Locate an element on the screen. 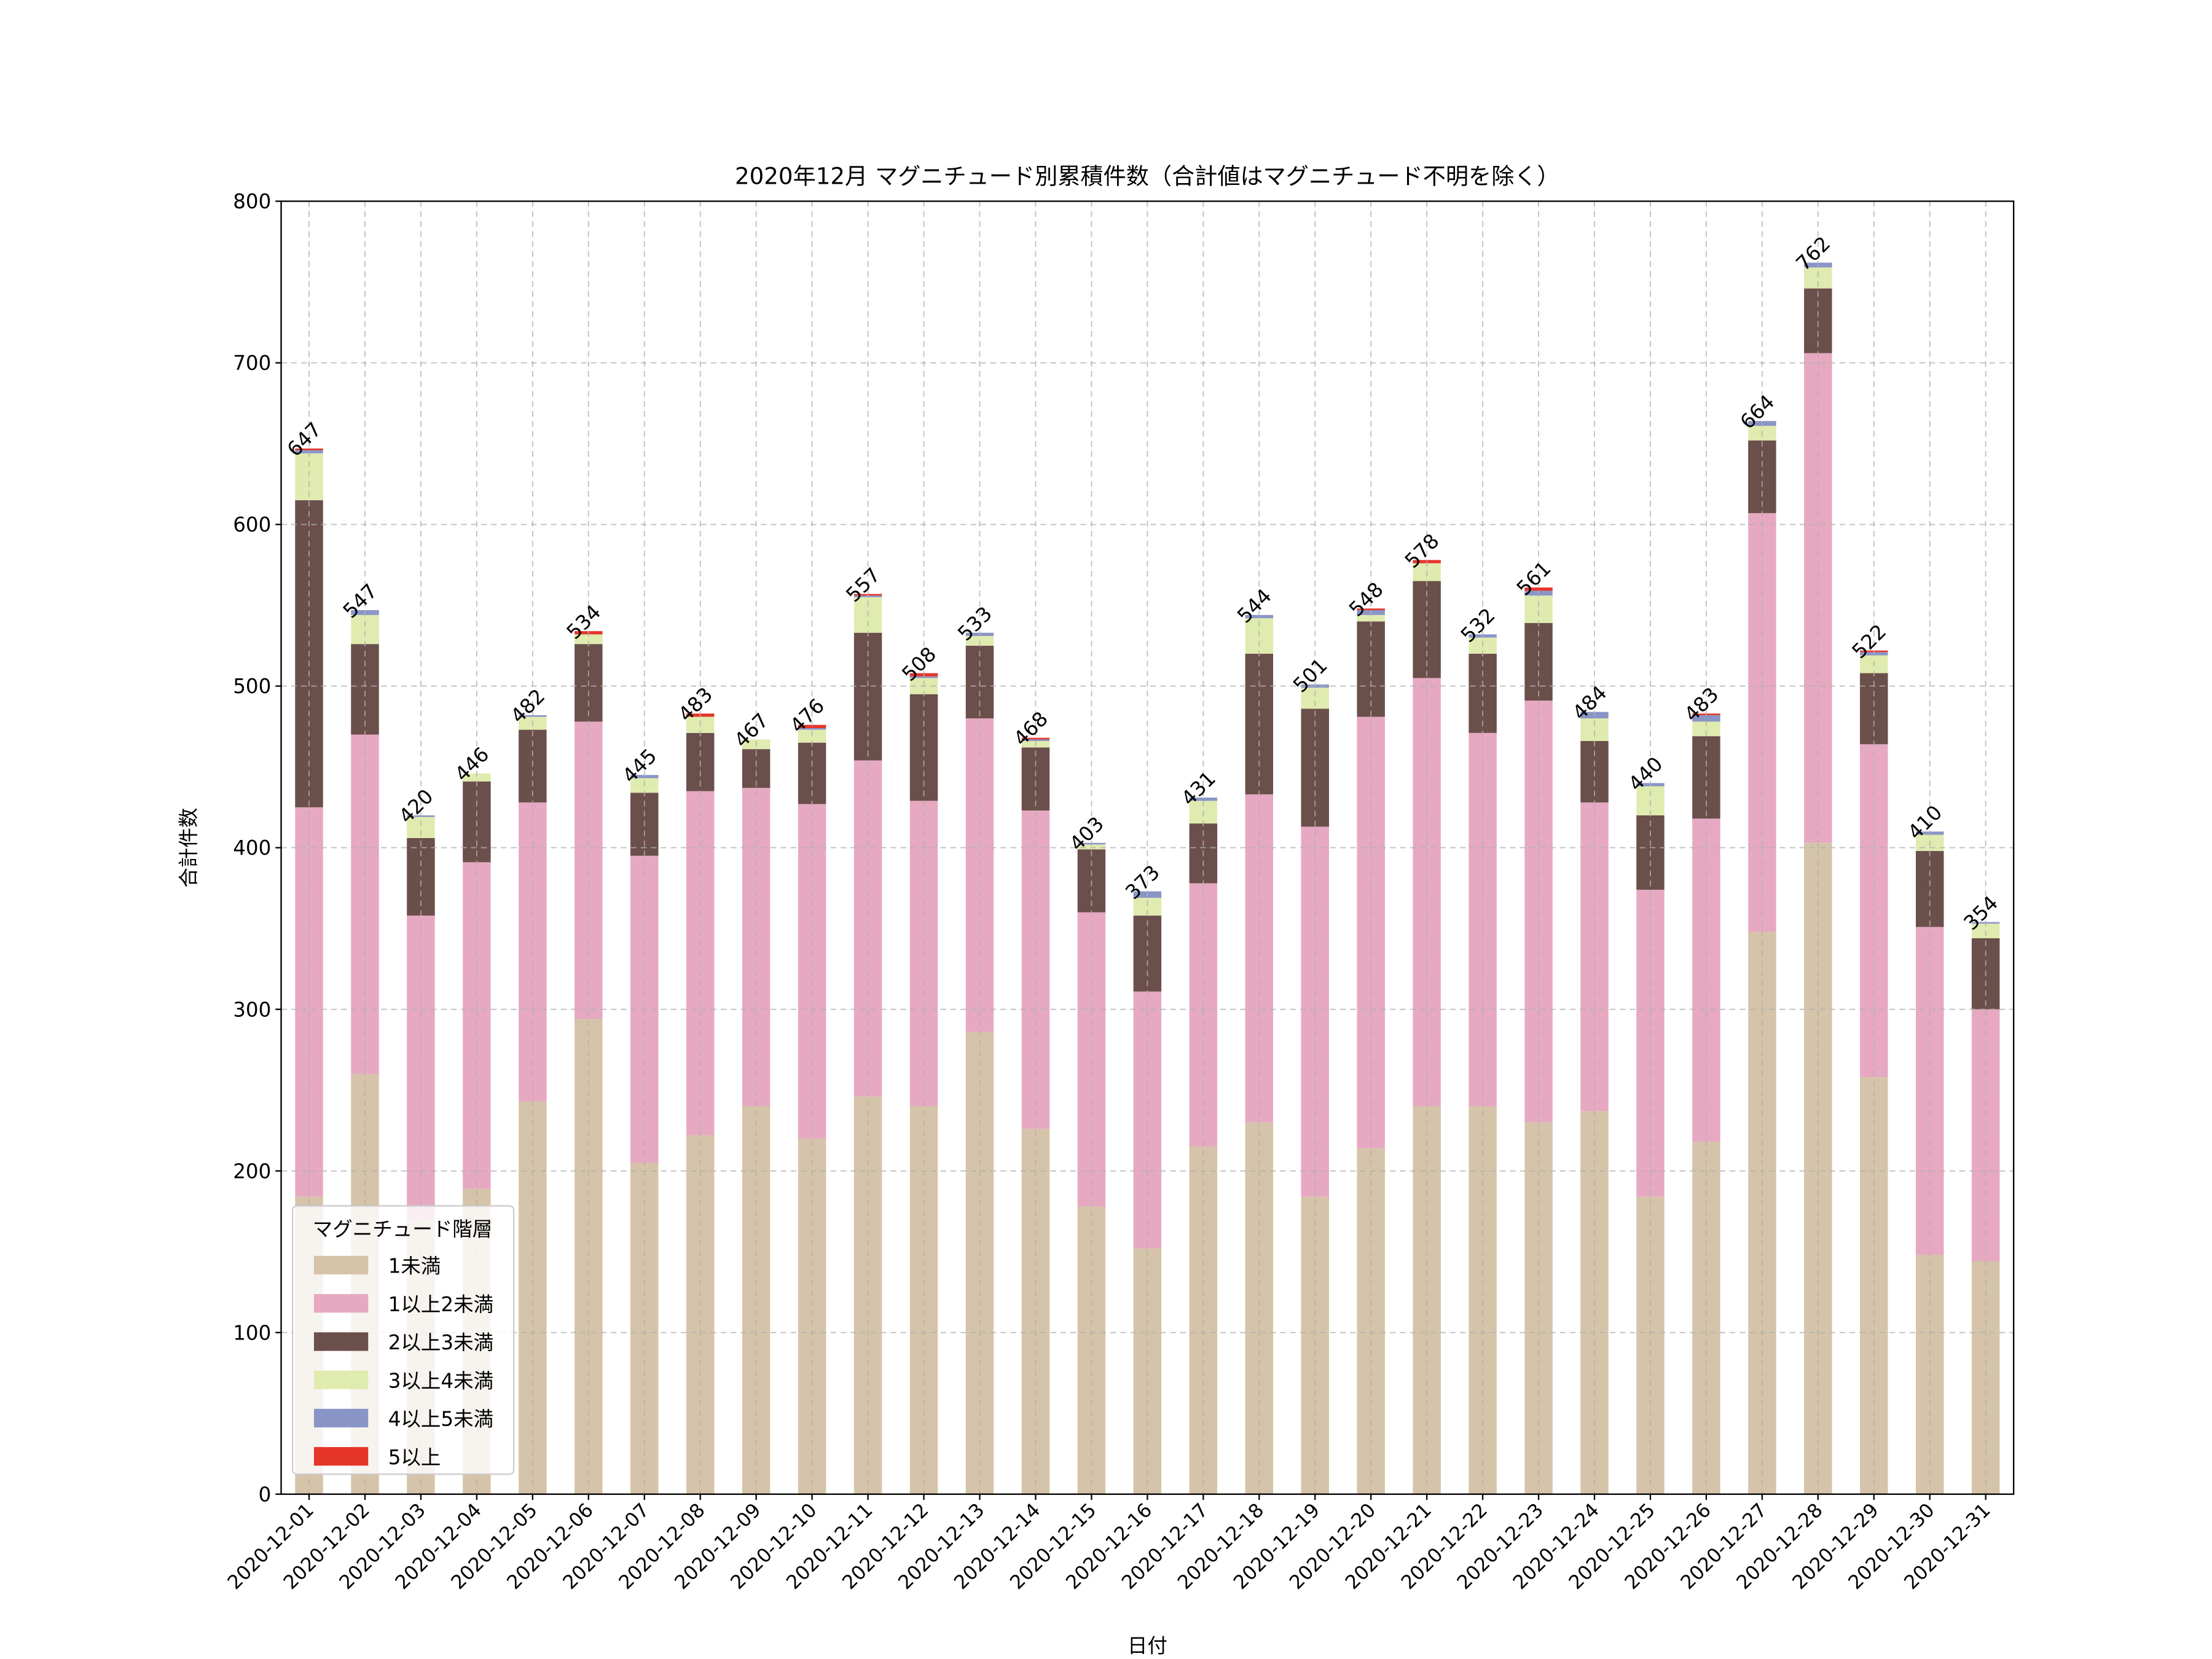 Image resolution: width=2212 pixels, height=1659 pixels. legend-label: 5以上 is located at coordinates (414, 1457).